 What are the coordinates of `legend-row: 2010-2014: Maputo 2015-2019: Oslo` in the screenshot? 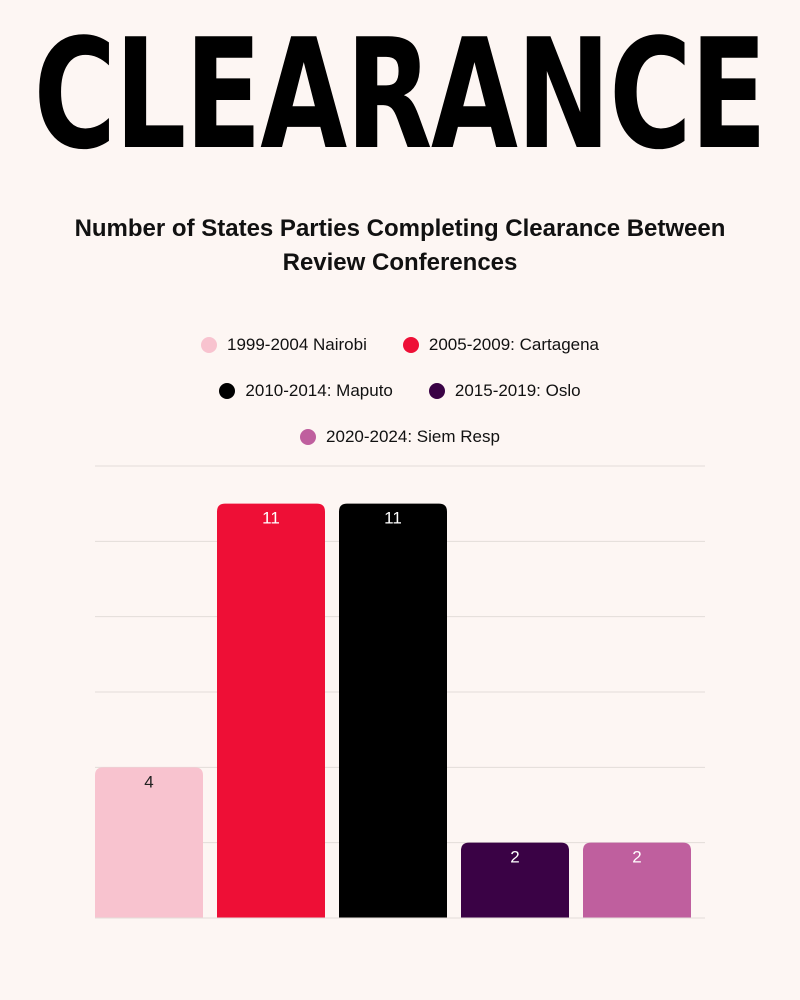 It's located at (400, 391).